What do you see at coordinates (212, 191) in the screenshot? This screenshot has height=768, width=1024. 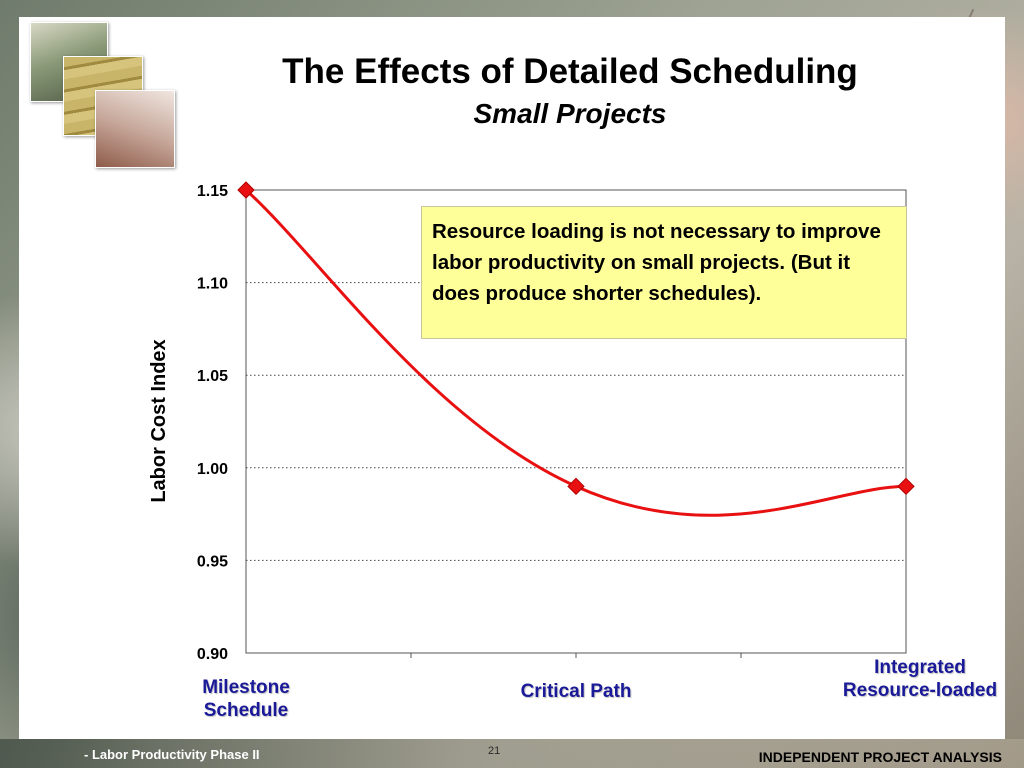 I see `y-tick-label: 1.15` at bounding box center [212, 191].